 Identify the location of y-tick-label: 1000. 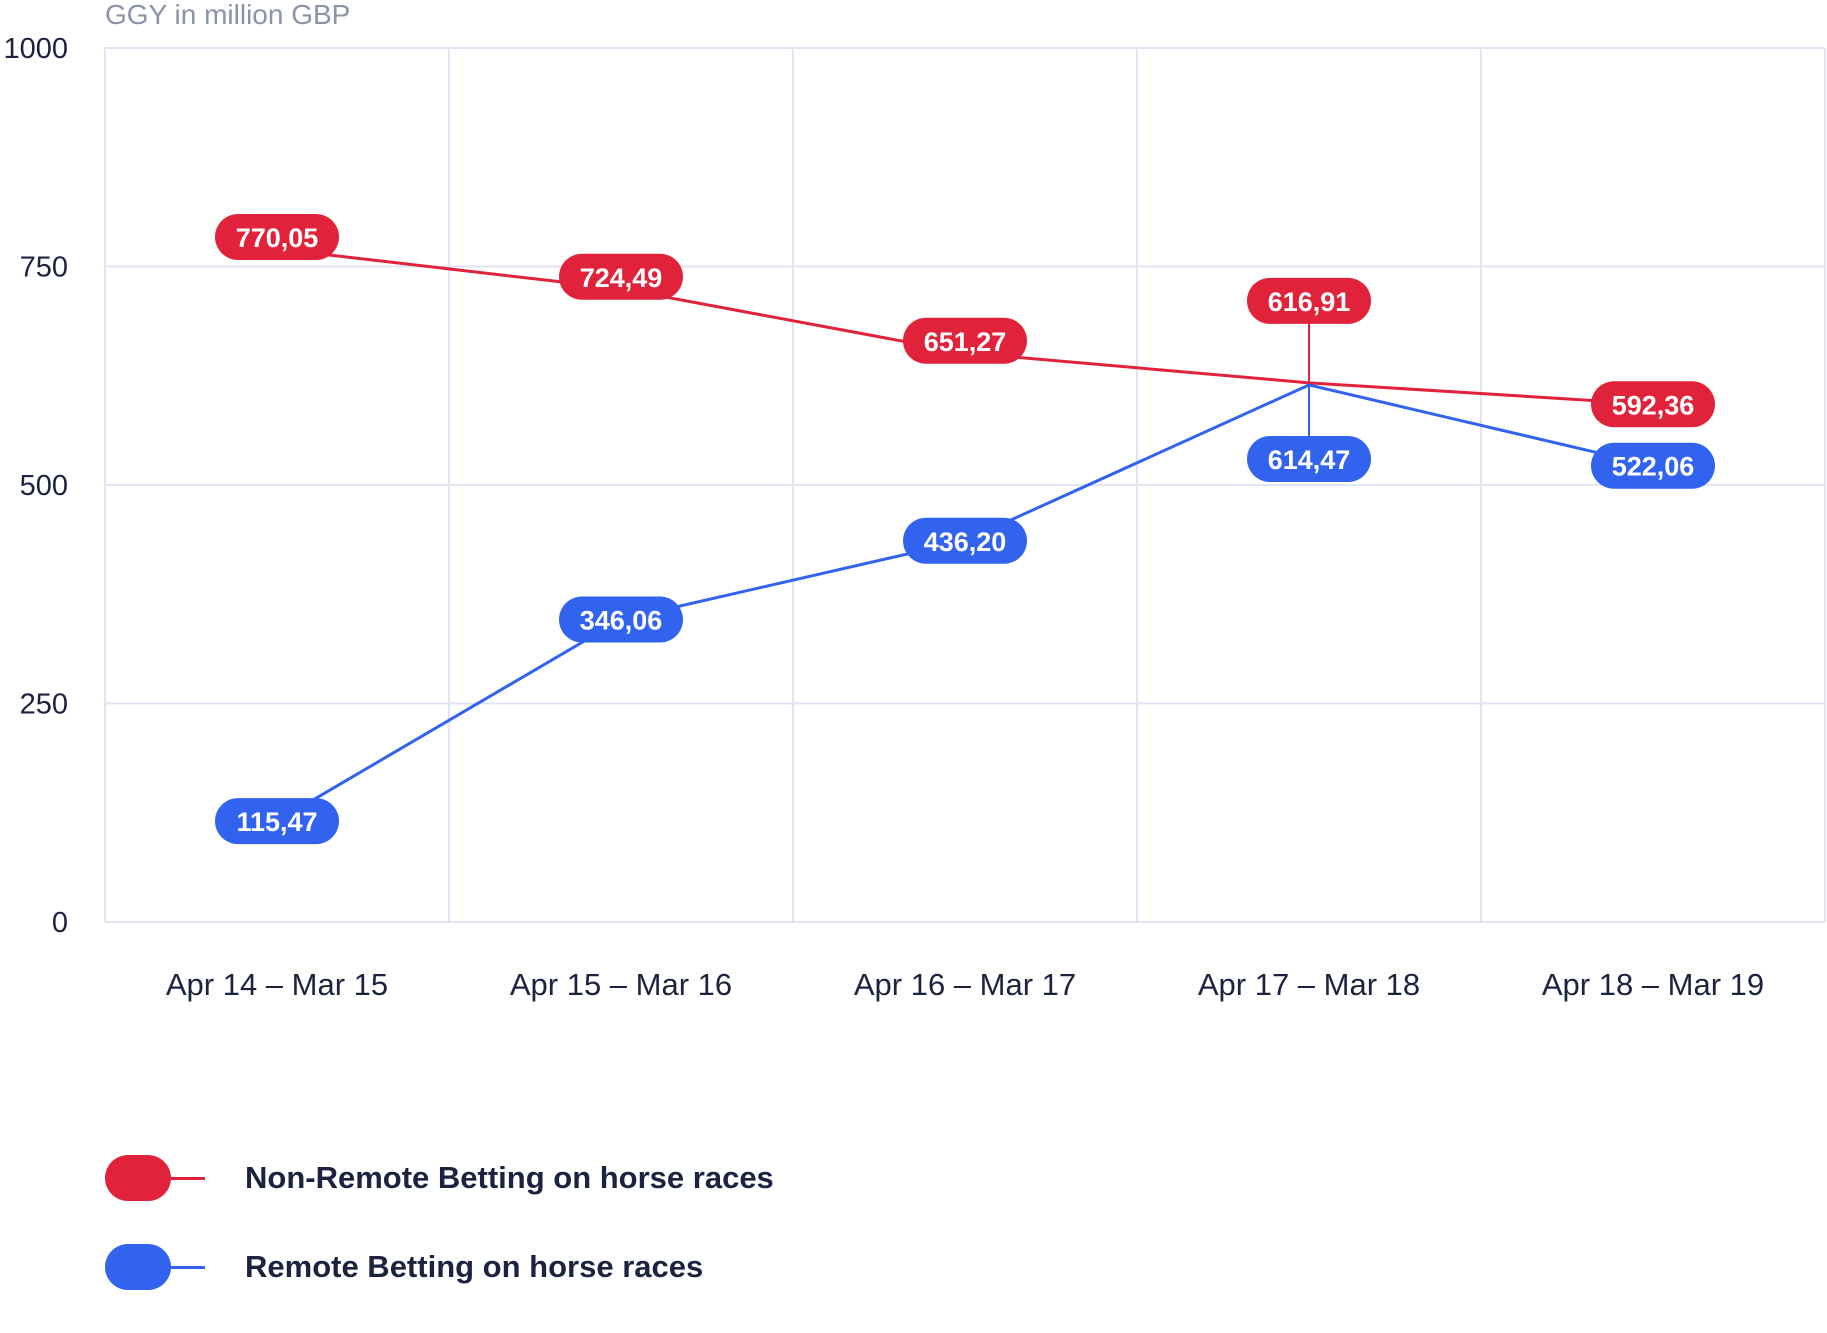
(35, 49).